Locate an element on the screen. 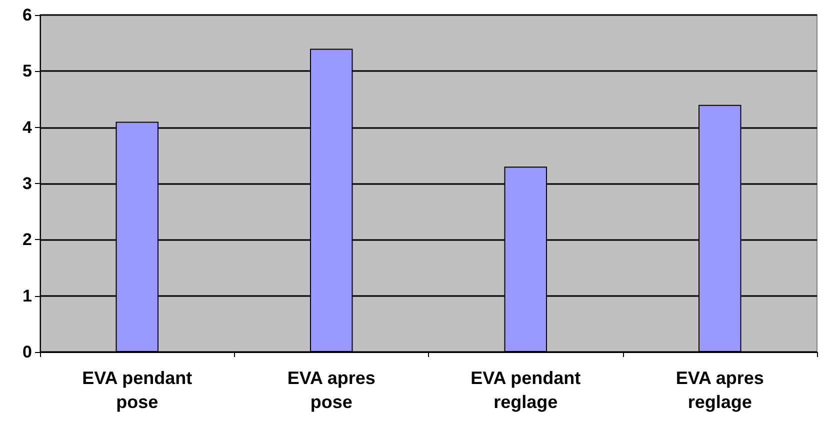 The width and height of the screenshot is (829, 430). y-tick-label: 2 is located at coordinates (27, 240).